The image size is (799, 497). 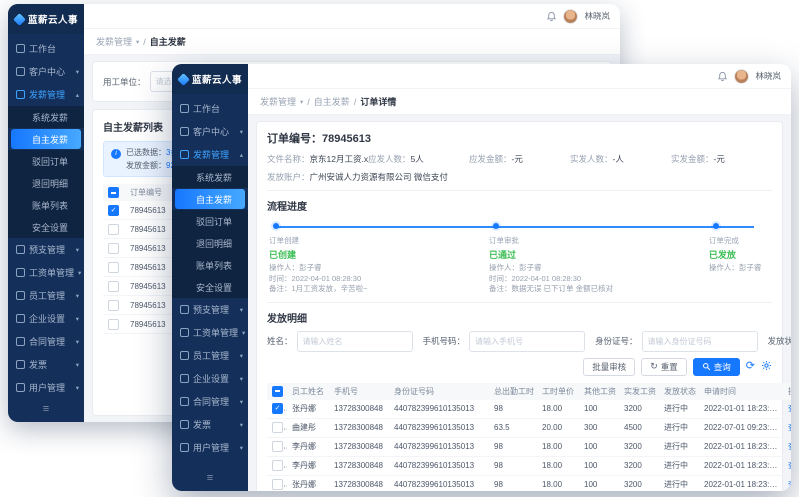 What do you see at coordinates (352, 42) in the screenshot?
I see `breadcrumb: 发薪管理 ▾ / 自主发薪` at bounding box center [352, 42].